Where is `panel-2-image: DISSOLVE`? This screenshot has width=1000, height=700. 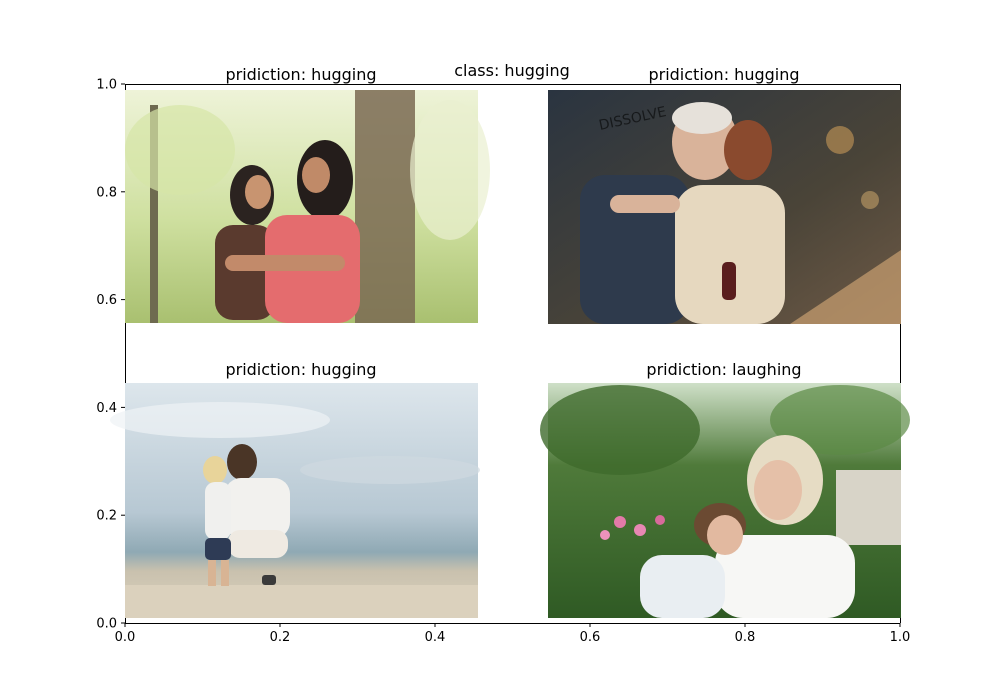 panel-2-image: DISSOLVE is located at coordinates (724, 207).